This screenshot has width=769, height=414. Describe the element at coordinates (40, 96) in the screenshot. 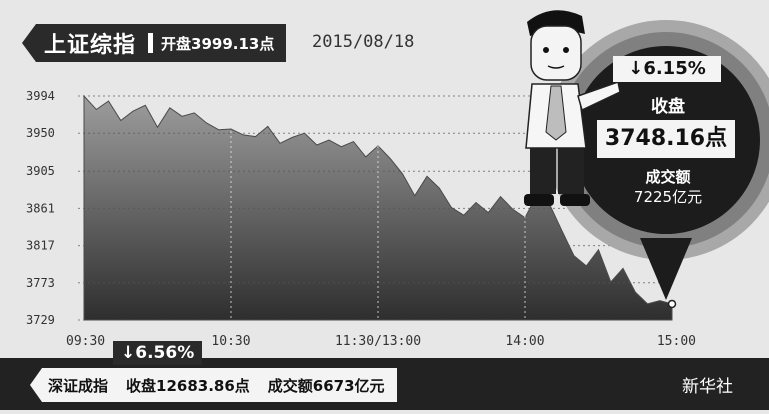

I see `y-tick-label: 3994` at that location.